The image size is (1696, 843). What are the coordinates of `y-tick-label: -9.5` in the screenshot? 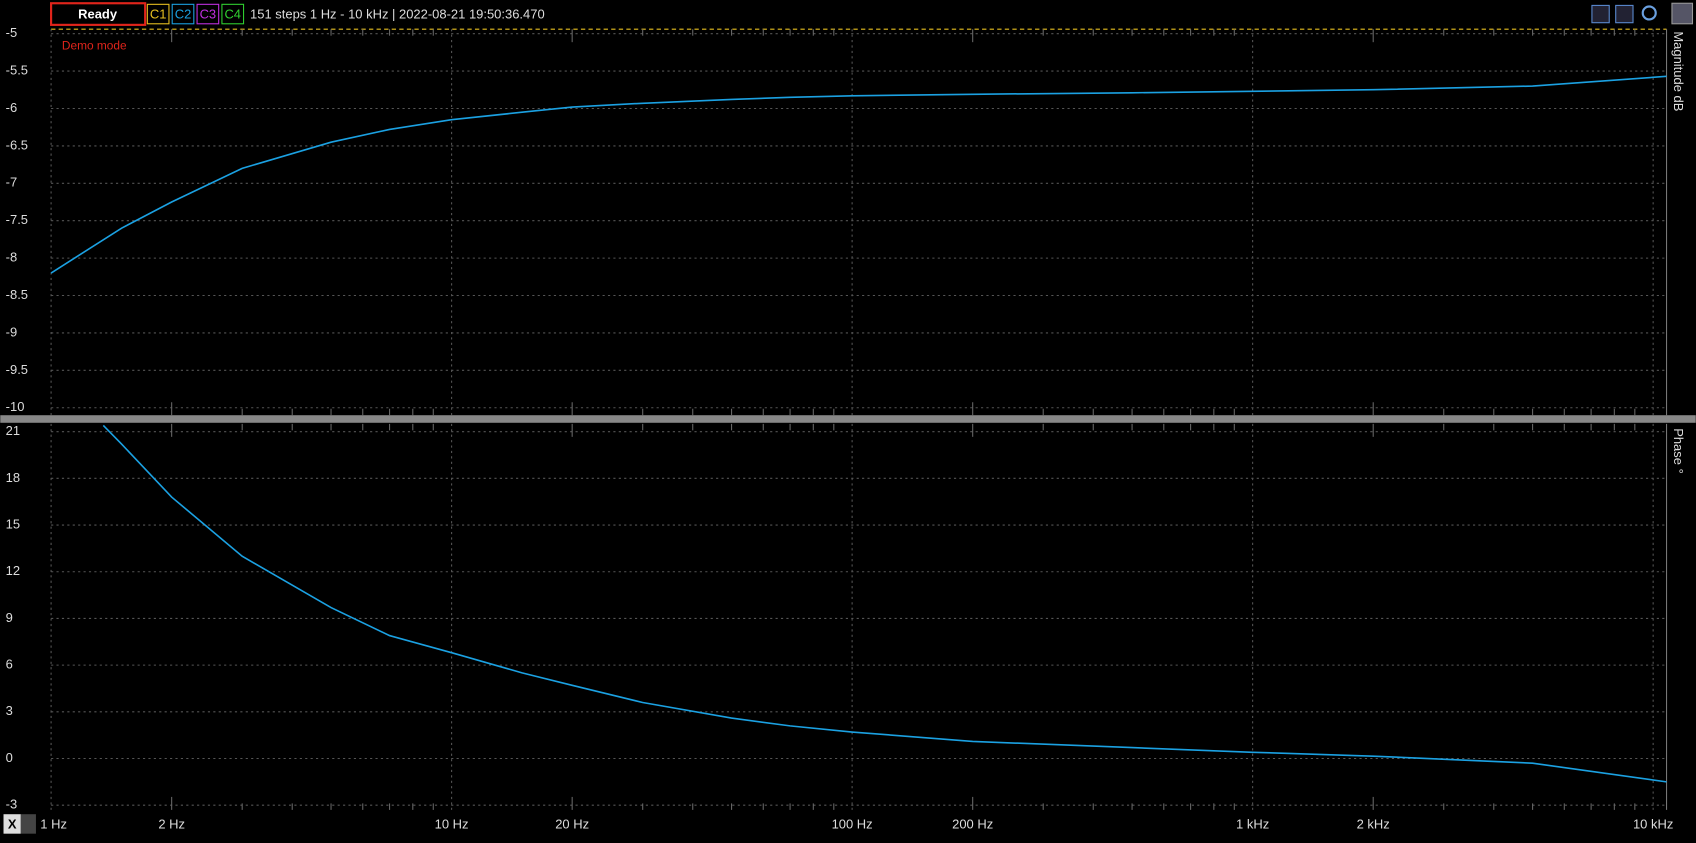 It's located at (17, 369).